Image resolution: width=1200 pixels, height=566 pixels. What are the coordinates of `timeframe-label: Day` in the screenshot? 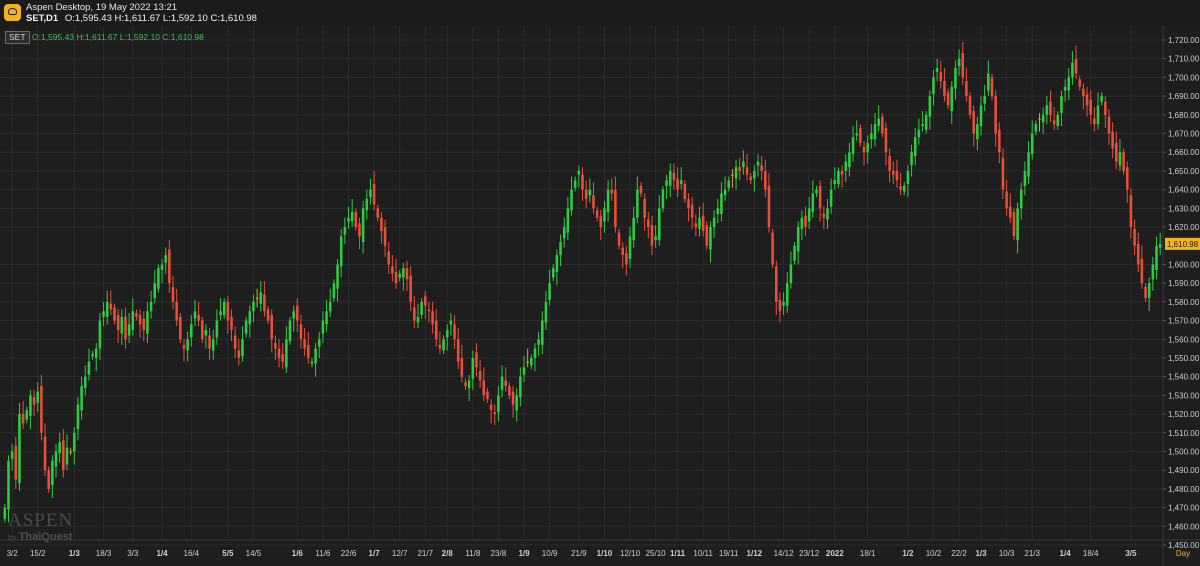 It's located at (1183, 553).